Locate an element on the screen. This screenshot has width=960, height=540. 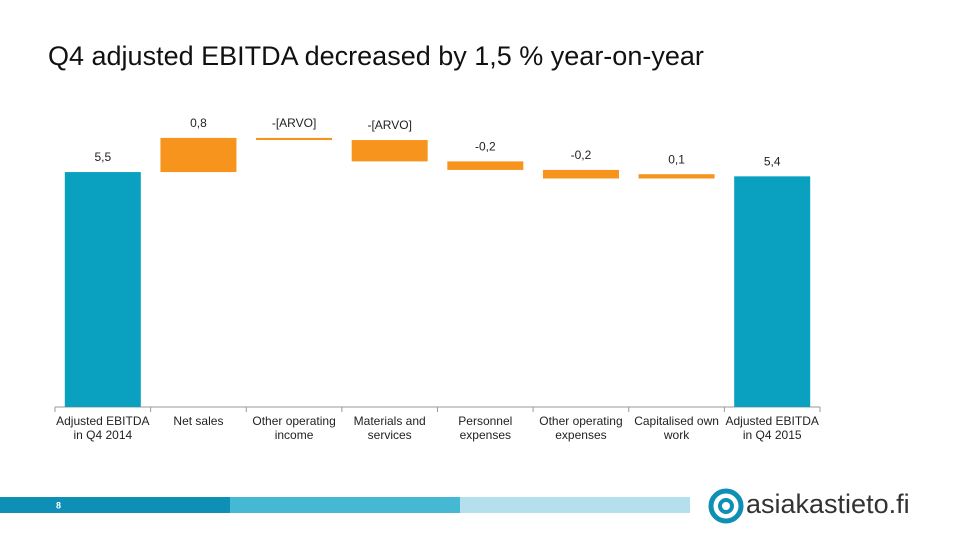
x-tick-label: Materials and services is located at coordinates (389, 428).